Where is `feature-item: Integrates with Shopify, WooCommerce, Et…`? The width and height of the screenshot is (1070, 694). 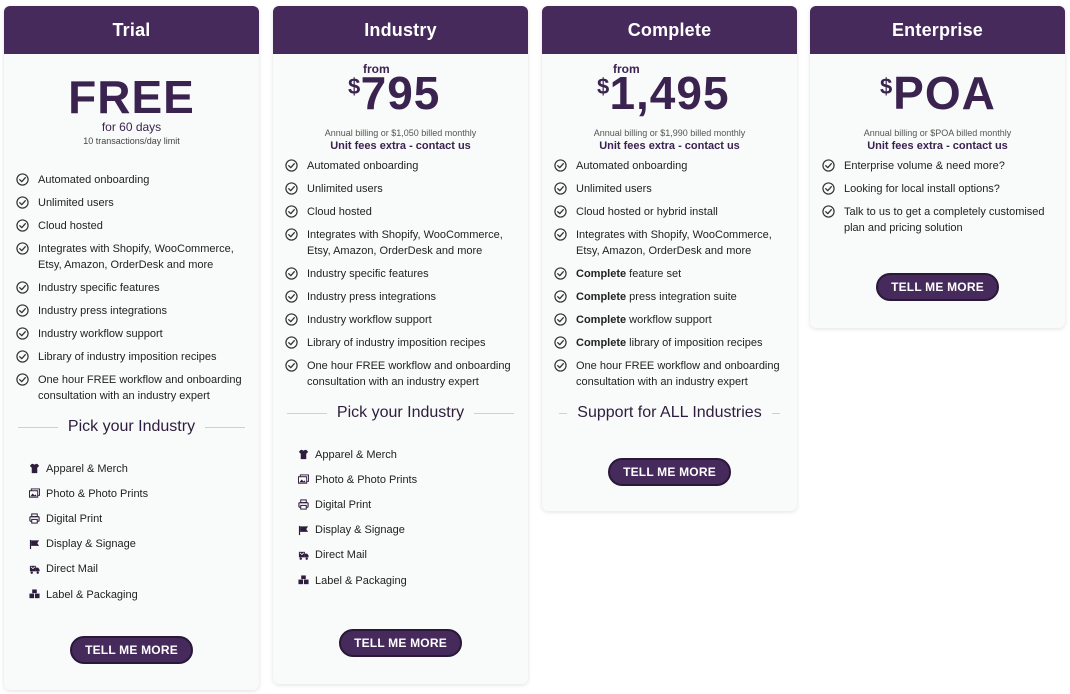
feature-item: Integrates with Shopify, WooCommerce, Et… is located at coordinates (131, 257).